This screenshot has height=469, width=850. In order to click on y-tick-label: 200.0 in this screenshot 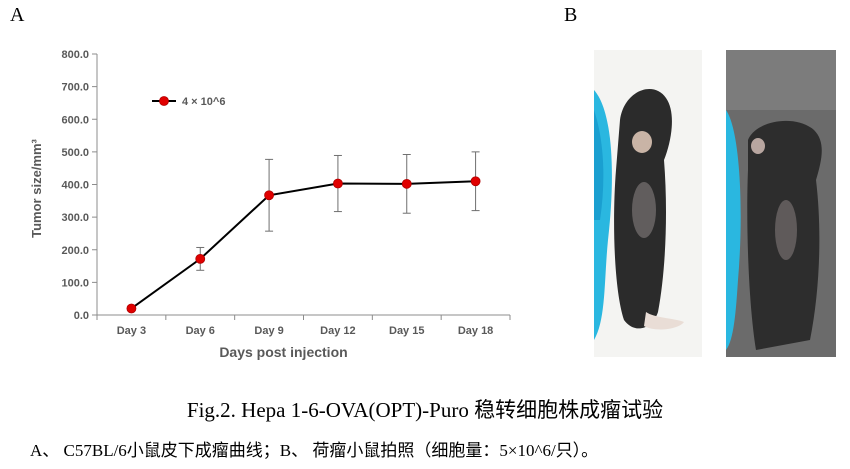, I will do `click(75, 251)`.